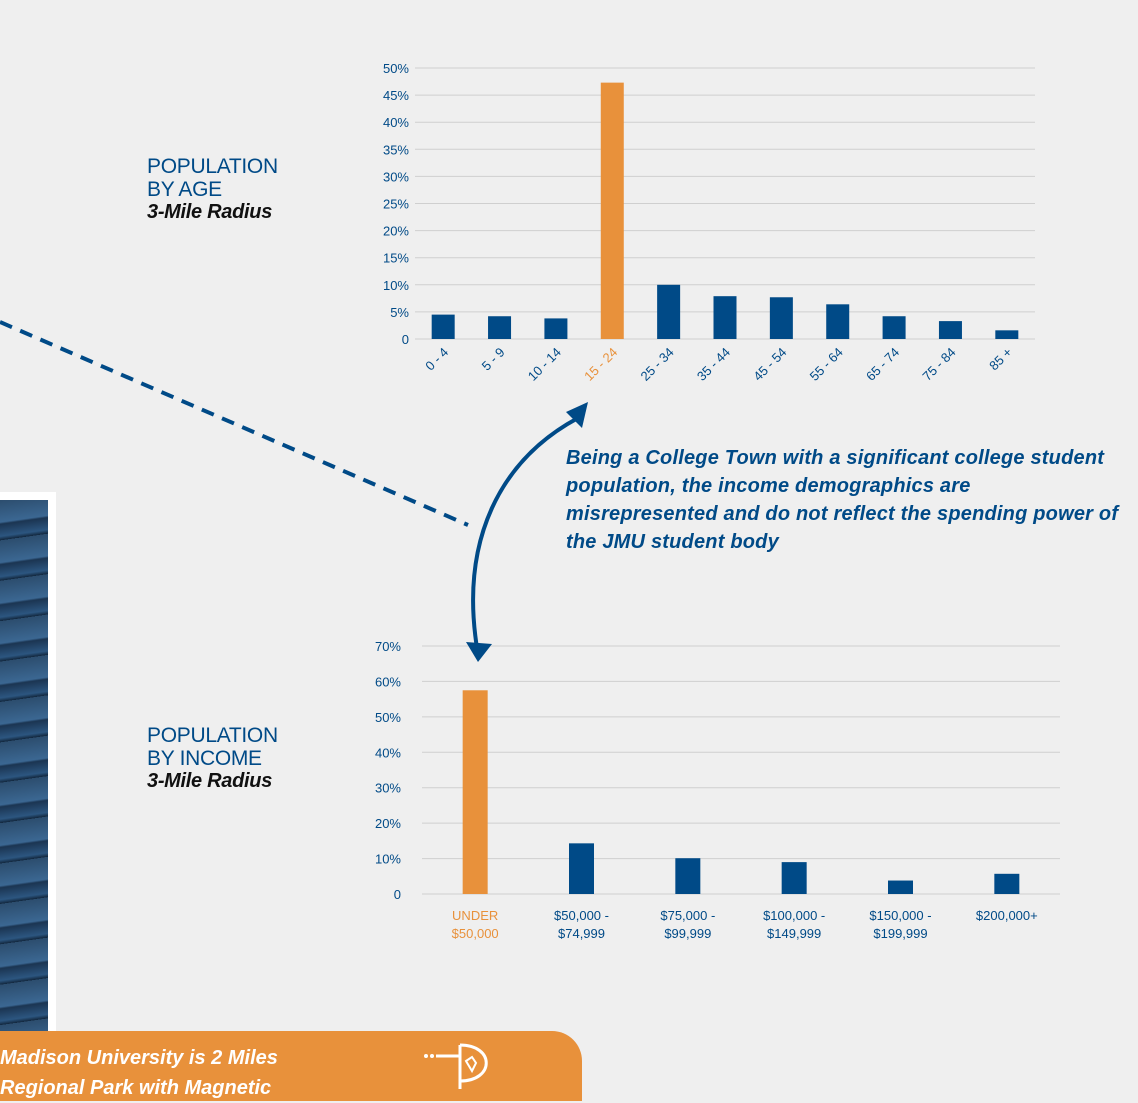 Image resolution: width=1138 pixels, height=1103 pixels. I want to click on age-label-line2: BY AGE, so click(184, 189).